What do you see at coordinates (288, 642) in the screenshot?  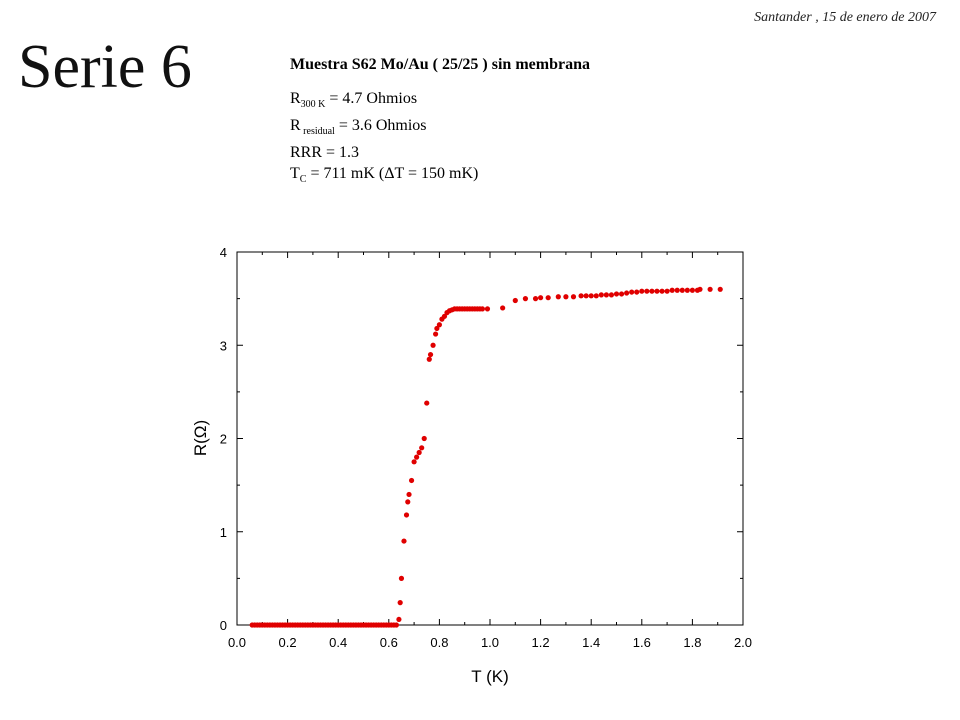 I see `x-tick-label: 0.2` at bounding box center [288, 642].